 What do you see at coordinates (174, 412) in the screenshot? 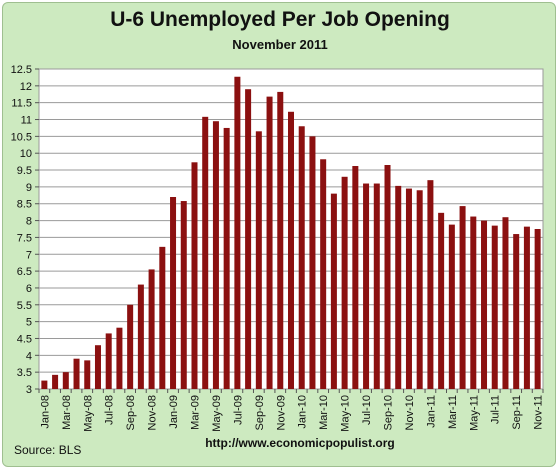
I see `x-tick-label: Jan-09` at bounding box center [174, 412].